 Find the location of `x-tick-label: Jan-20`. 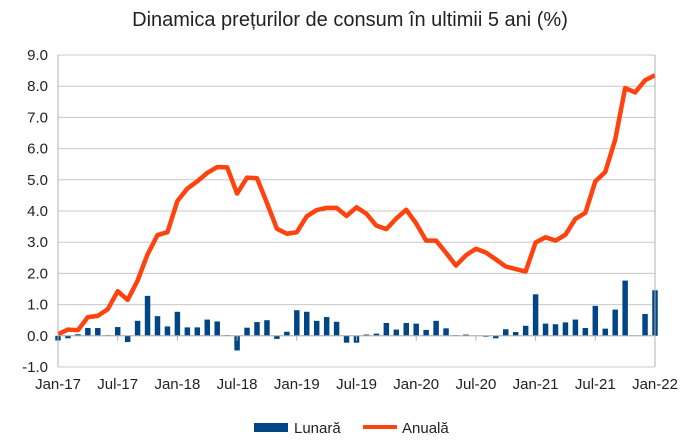

x-tick-label: Jan-20 is located at coordinates (416, 384).